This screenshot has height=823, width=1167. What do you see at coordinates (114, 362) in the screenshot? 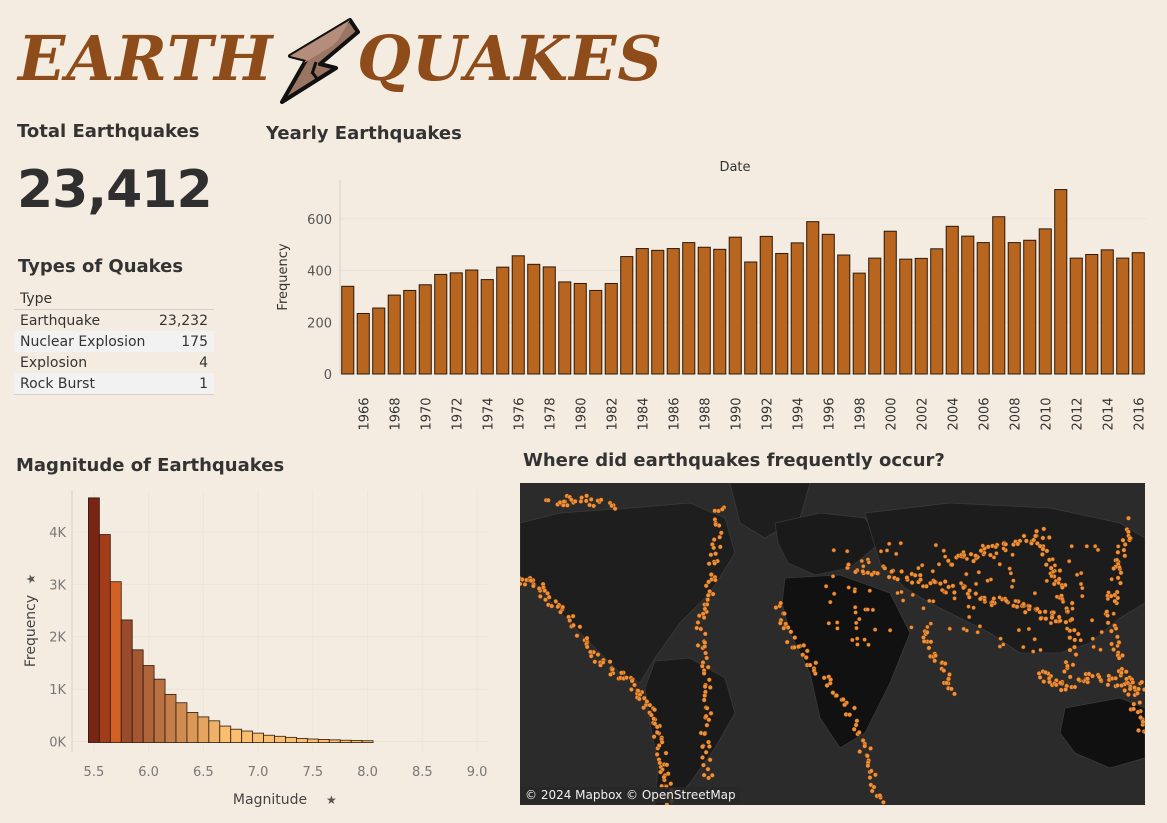
I see `table-row: Explosion 4` at bounding box center [114, 362].